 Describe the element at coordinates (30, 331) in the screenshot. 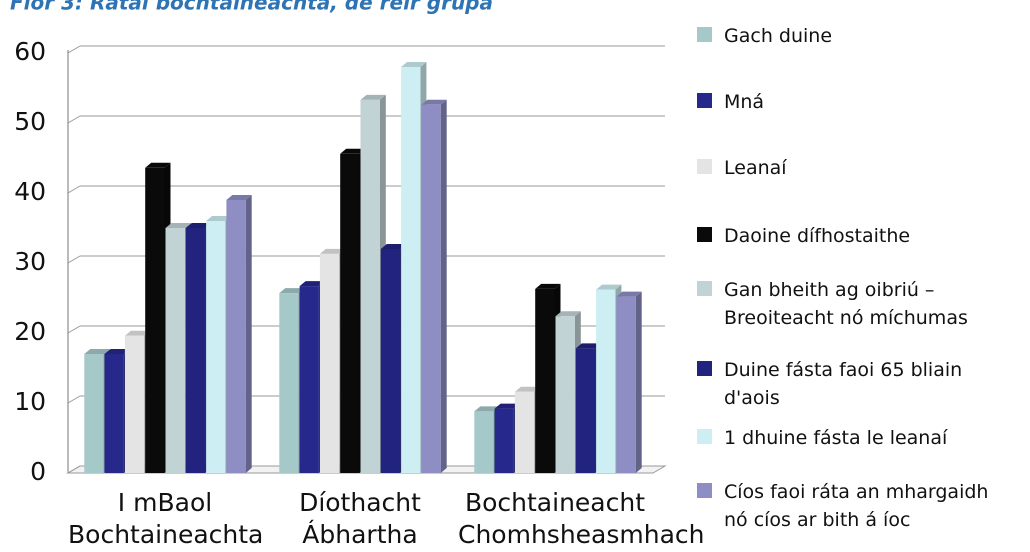

I see `y-tick-label: 20` at that location.